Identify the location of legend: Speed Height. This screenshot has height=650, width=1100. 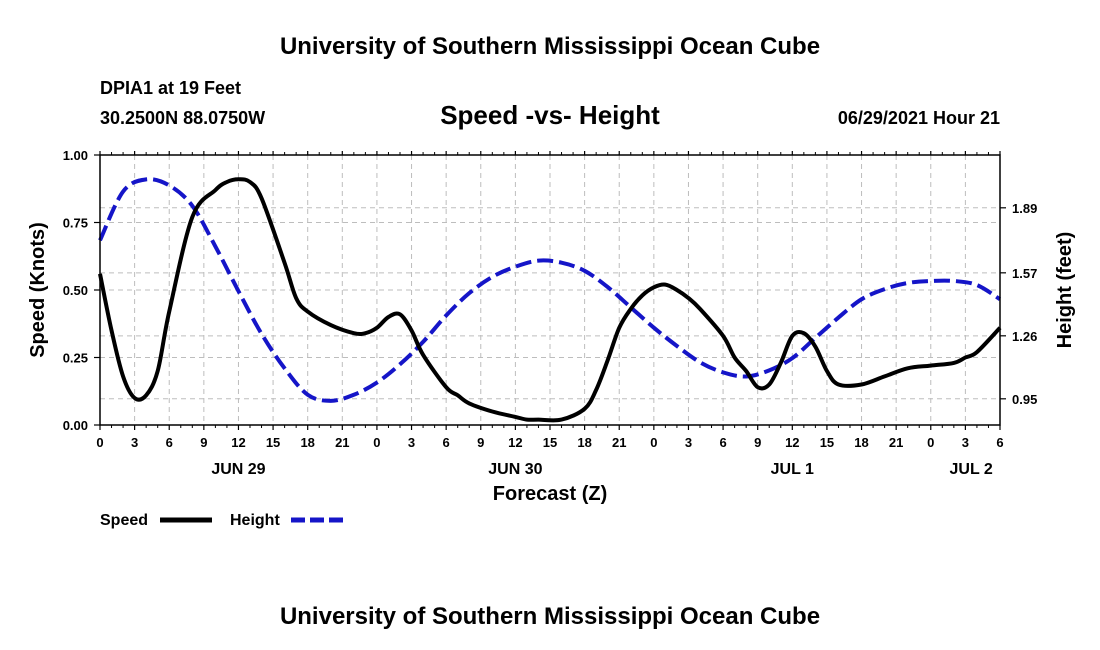
(221, 520).